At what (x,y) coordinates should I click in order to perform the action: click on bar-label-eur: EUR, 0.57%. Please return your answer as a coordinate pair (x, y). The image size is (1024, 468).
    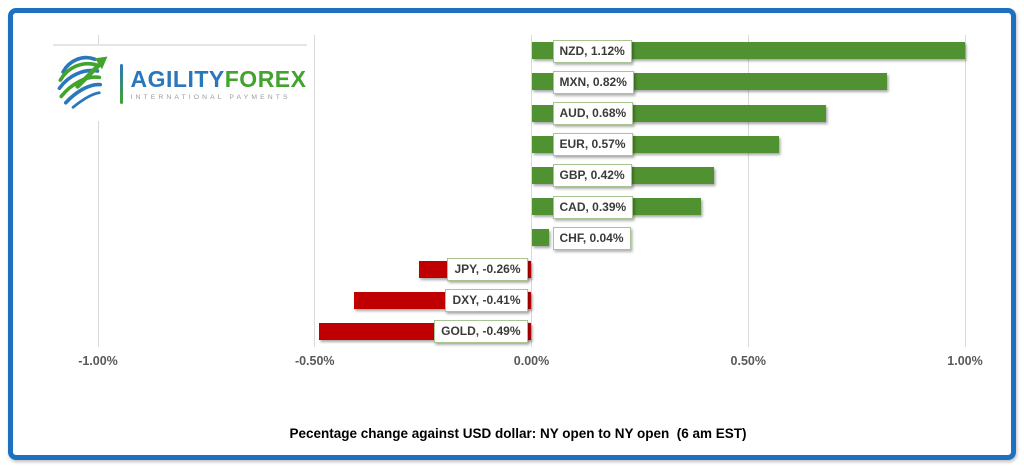
    Looking at the image, I should click on (592, 145).